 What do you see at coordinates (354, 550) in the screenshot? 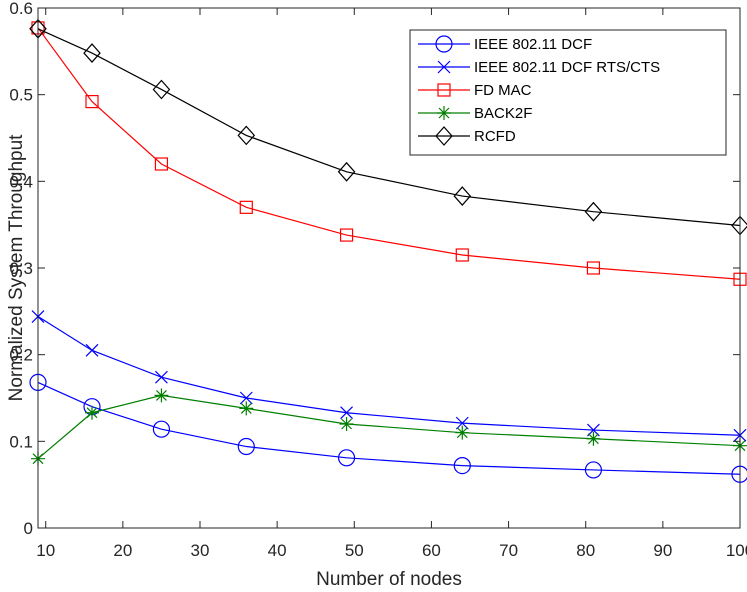
I see `x-tick-label: 50` at bounding box center [354, 550].